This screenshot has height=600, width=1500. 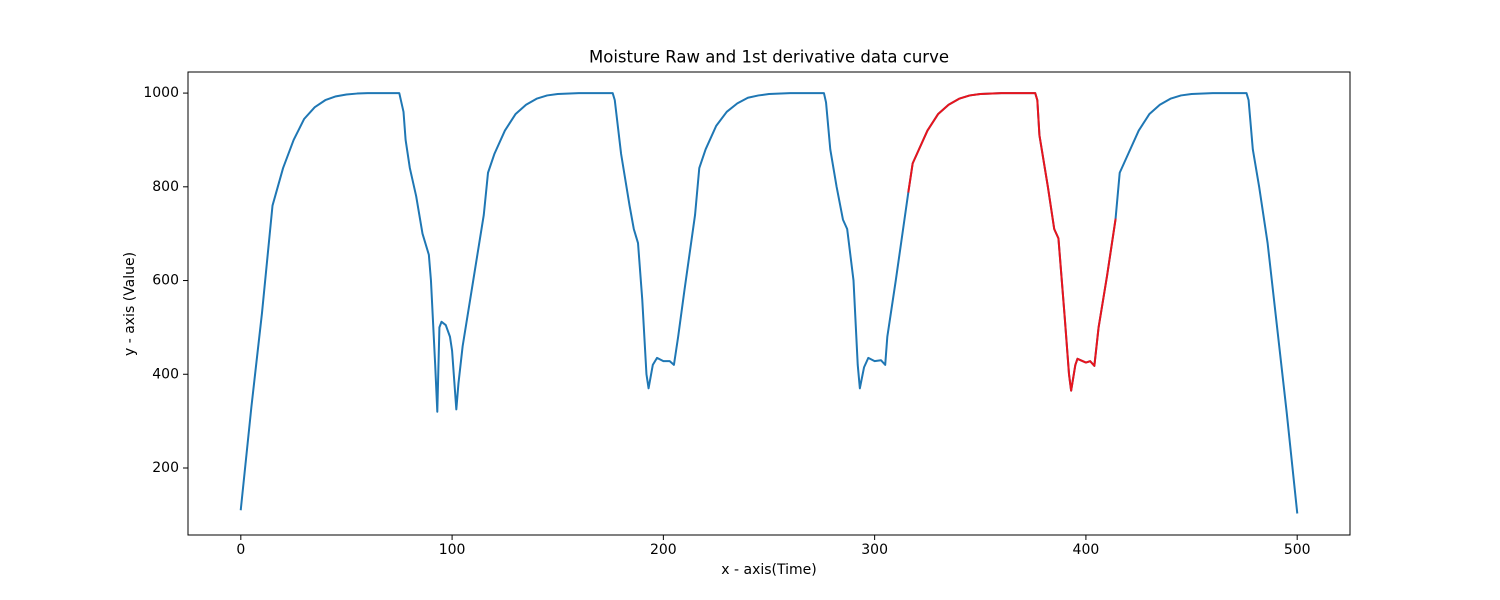 What do you see at coordinates (161, 93) in the screenshot?
I see `y-tick-label: 1000` at bounding box center [161, 93].